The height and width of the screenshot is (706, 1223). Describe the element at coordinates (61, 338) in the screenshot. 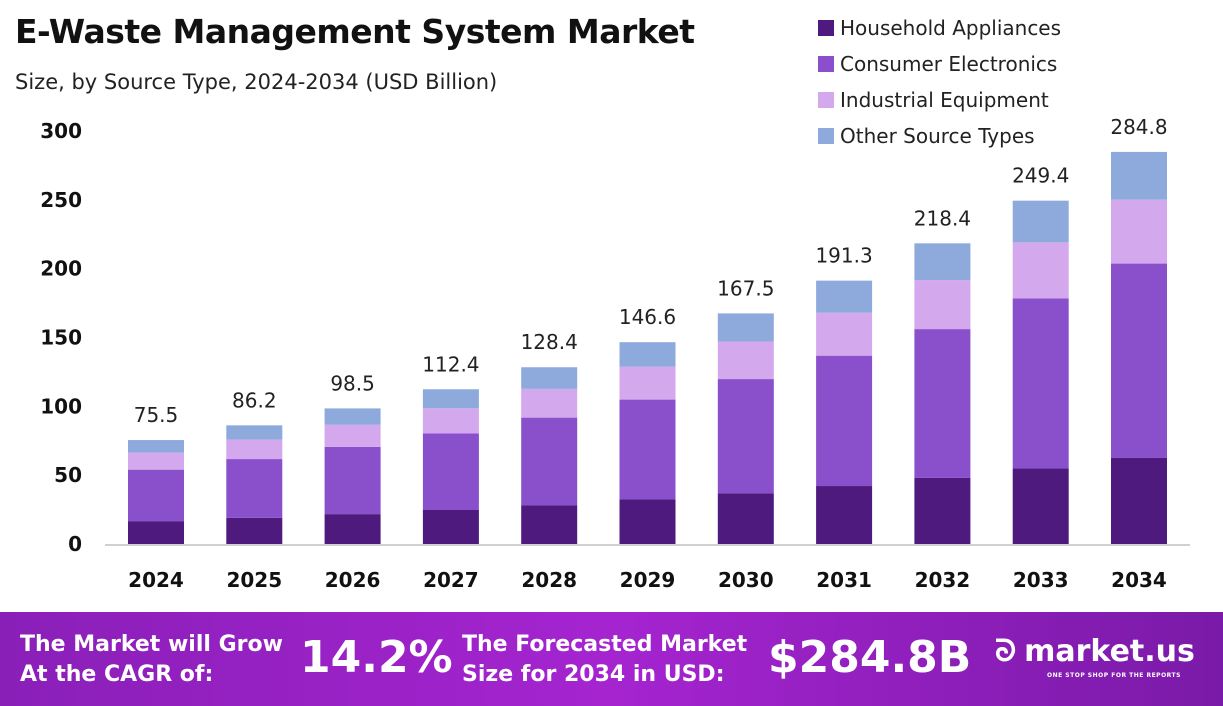

I see `y-tick-label: 150` at that location.